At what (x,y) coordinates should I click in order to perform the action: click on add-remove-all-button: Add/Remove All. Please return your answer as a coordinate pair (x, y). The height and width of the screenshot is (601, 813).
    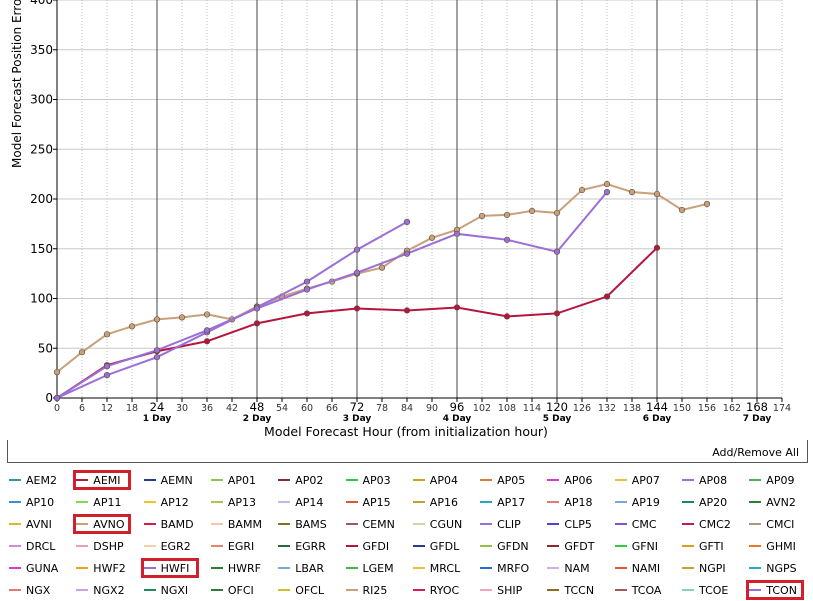
    Looking at the image, I should click on (755, 452).